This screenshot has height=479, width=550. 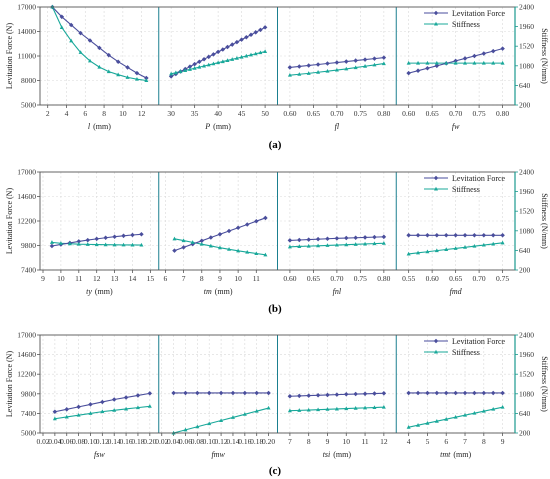 I want to click on right-tick-label: 2400, so click(x=526, y=335).